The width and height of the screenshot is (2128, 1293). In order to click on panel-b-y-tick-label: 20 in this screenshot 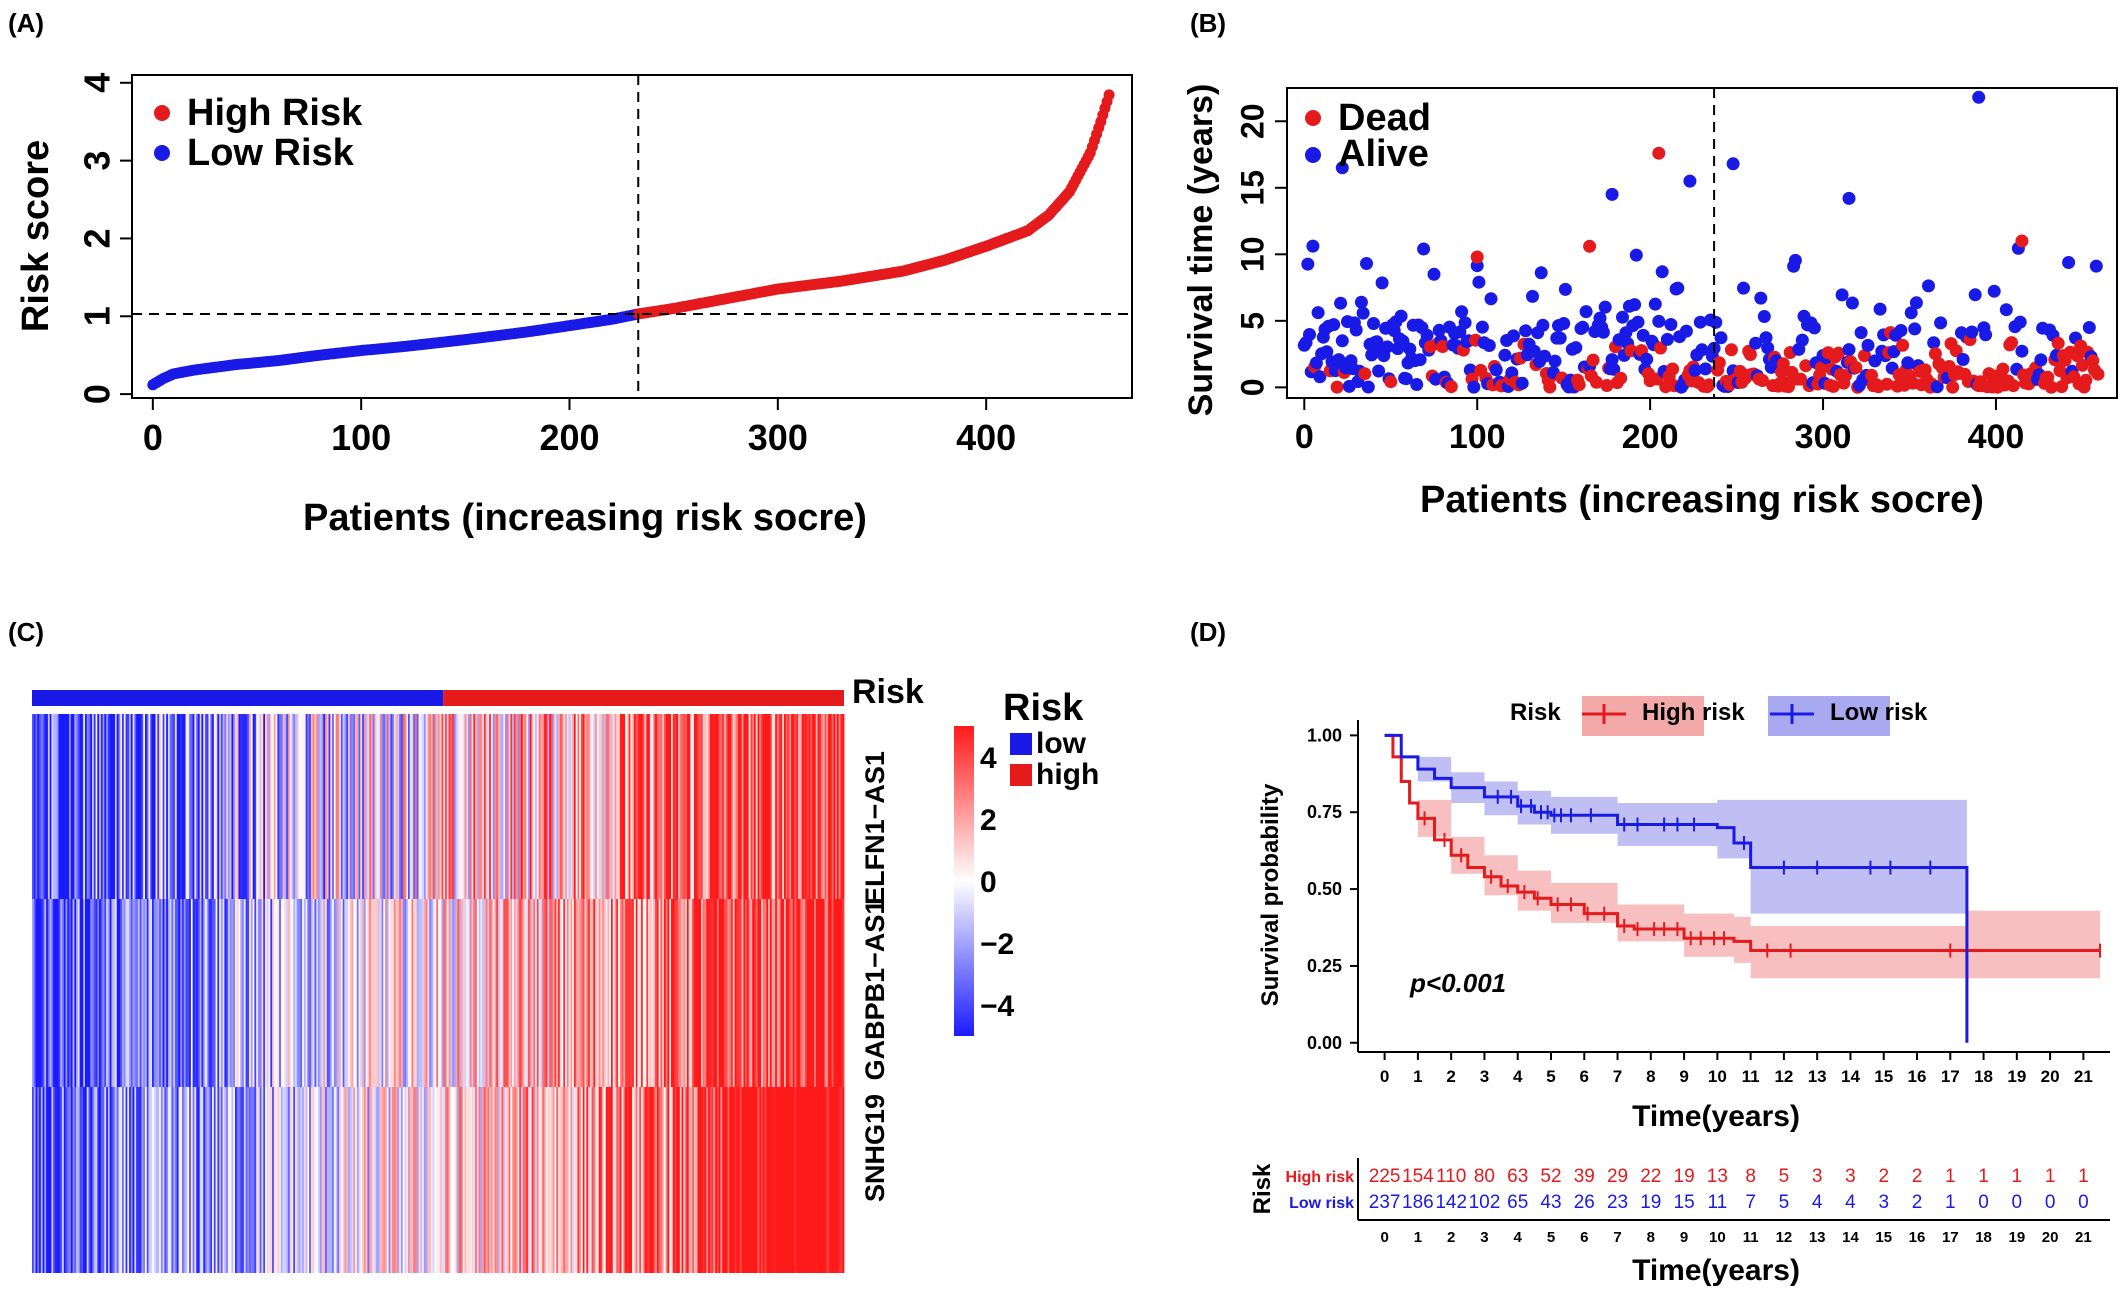, I will do `click(1252, 121)`.